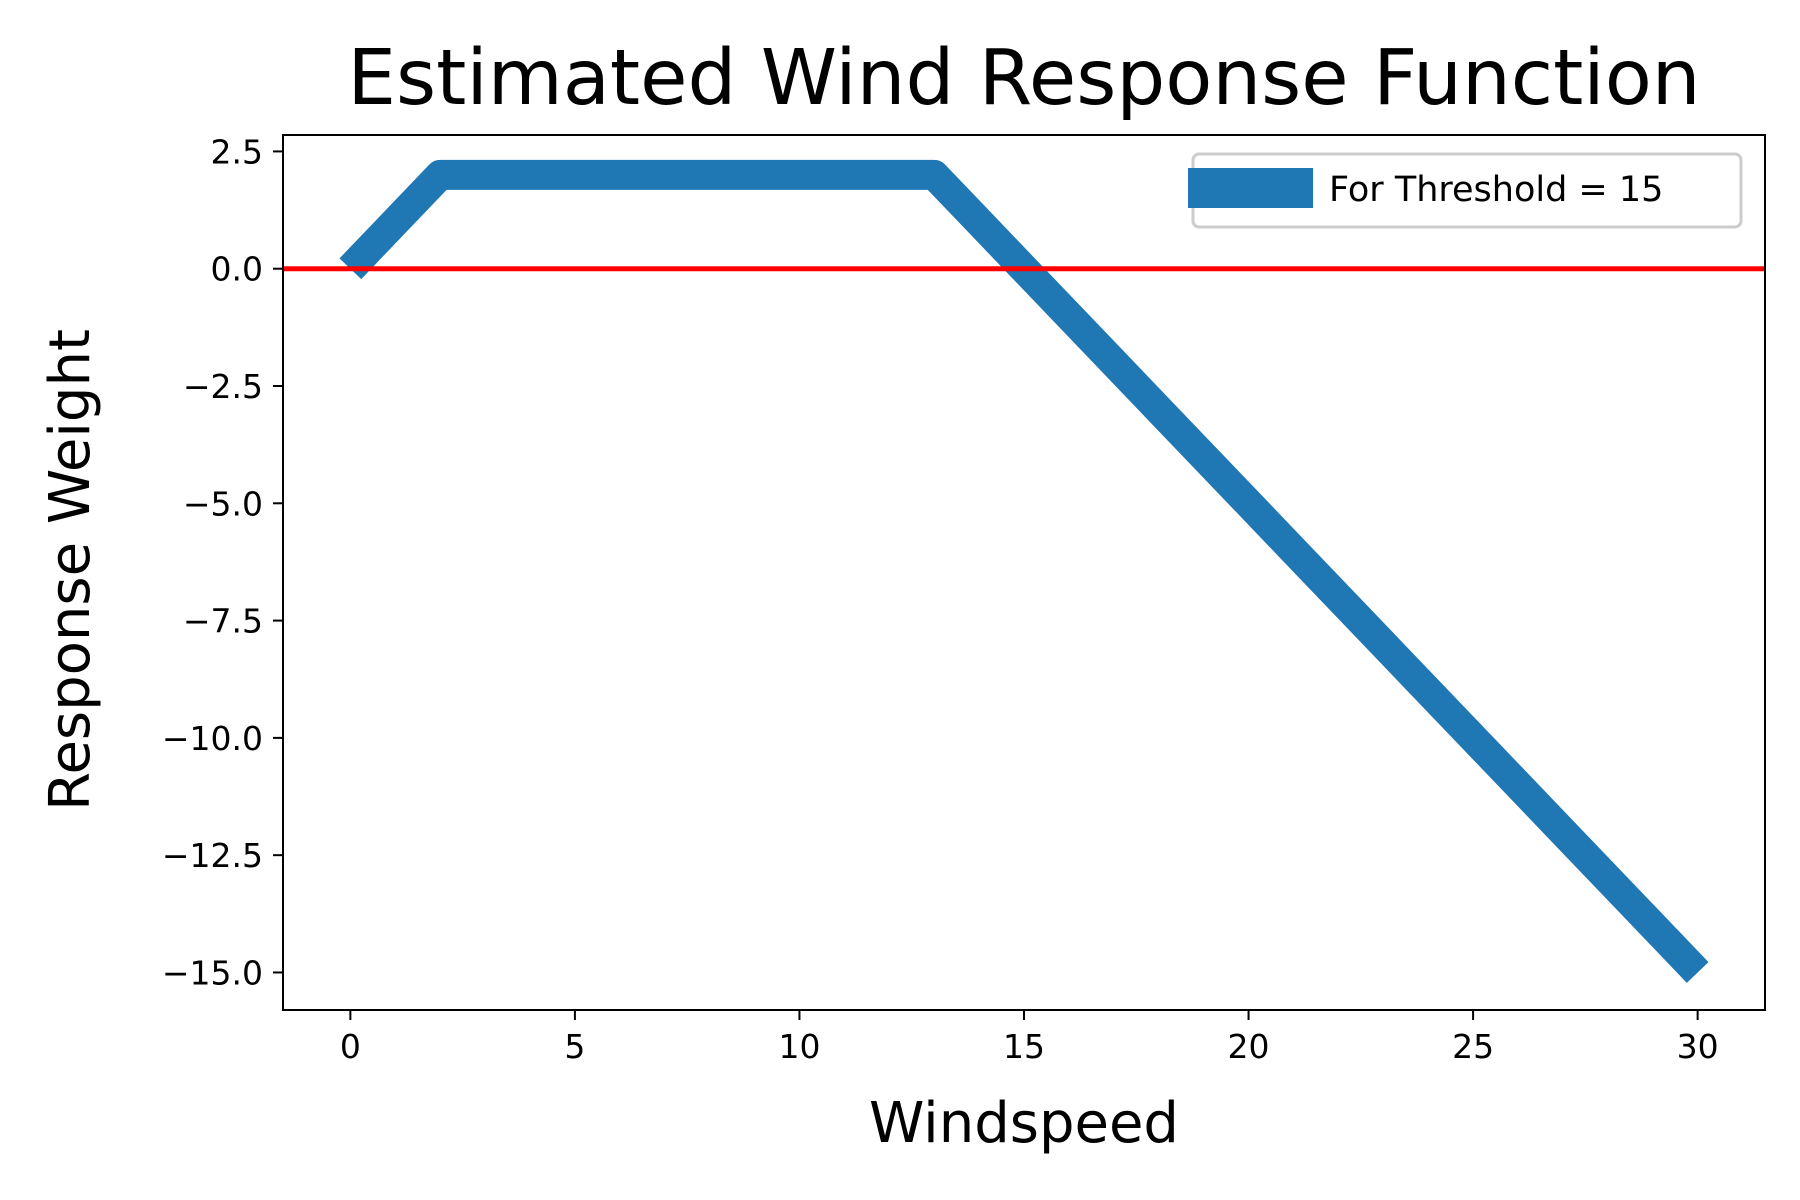 This screenshot has width=1800, height=1200. What do you see at coordinates (1024, 1046) in the screenshot?
I see `x-tick-label: 15` at bounding box center [1024, 1046].